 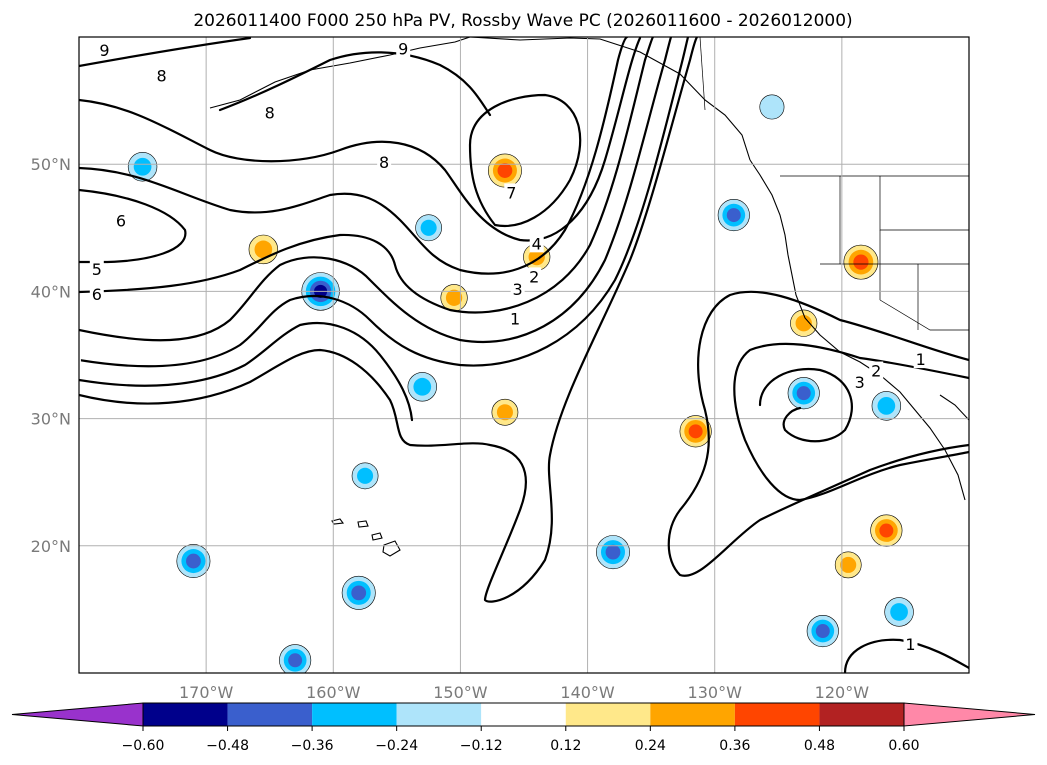 What do you see at coordinates (403, 49) in the screenshot?
I see `contour-label: 9` at bounding box center [403, 49].